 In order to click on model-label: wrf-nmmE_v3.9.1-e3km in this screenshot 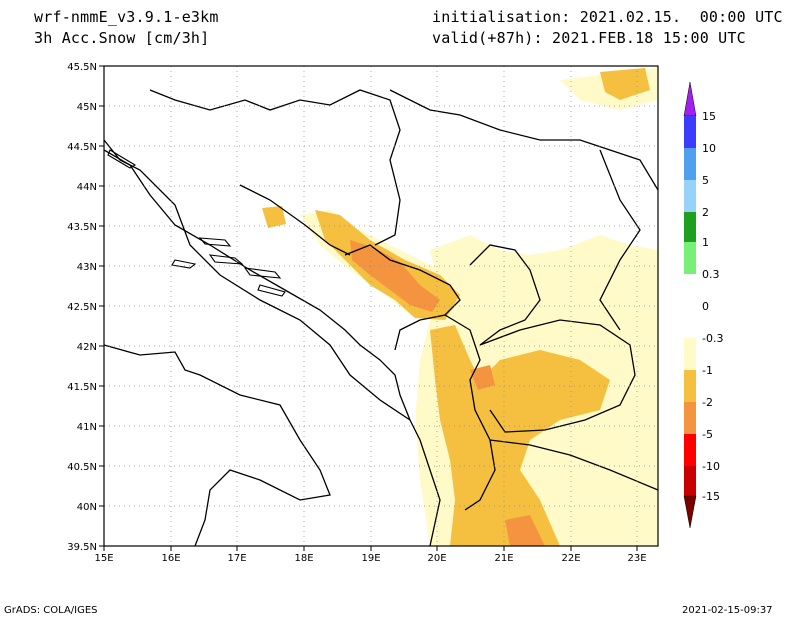, I will do `click(126, 17)`.